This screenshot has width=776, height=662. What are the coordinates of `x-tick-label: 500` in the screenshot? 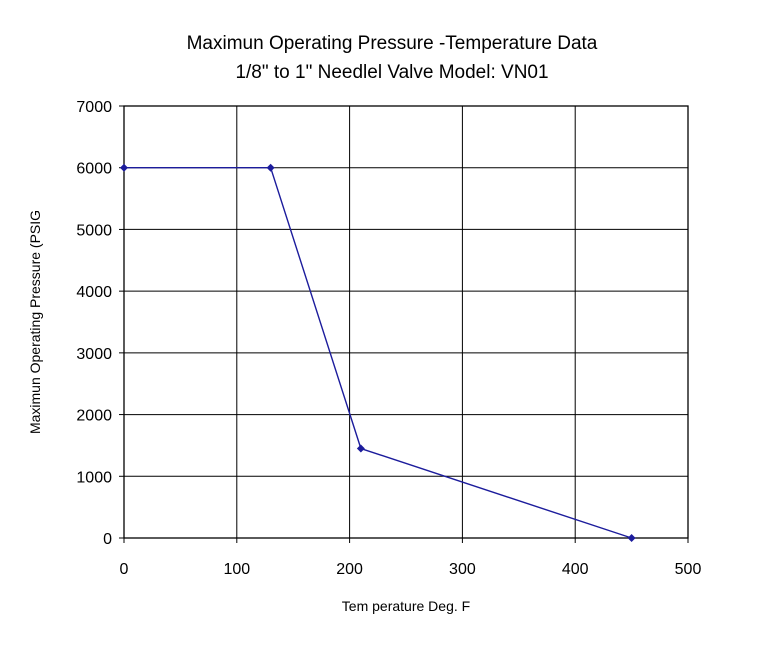 It's located at (688, 569).